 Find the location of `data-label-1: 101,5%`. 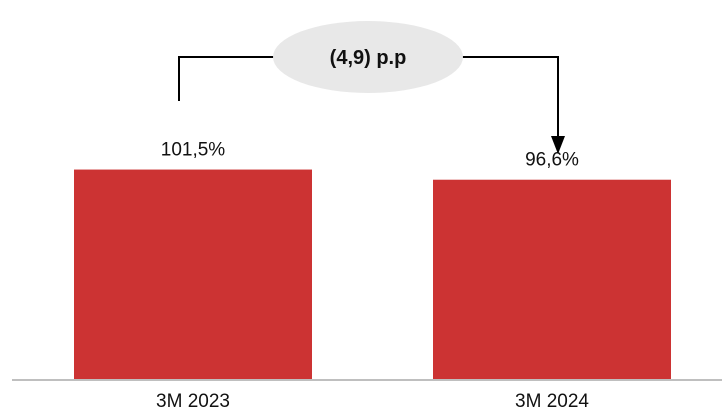

data-label-1: 101,5% is located at coordinates (193, 150).